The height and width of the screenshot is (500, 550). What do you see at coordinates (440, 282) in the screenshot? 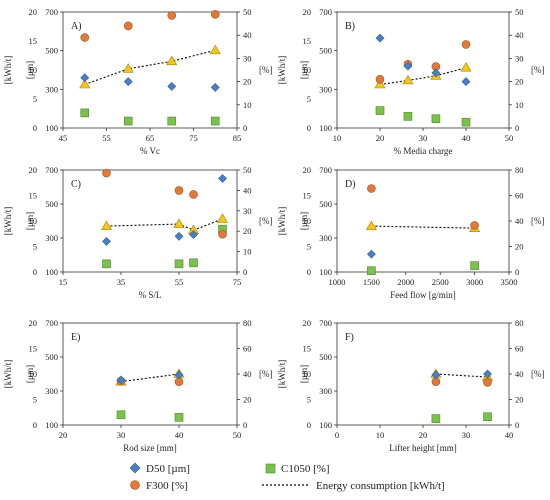
I see `x-tick-label: 2500` at bounding box center [440, 282].